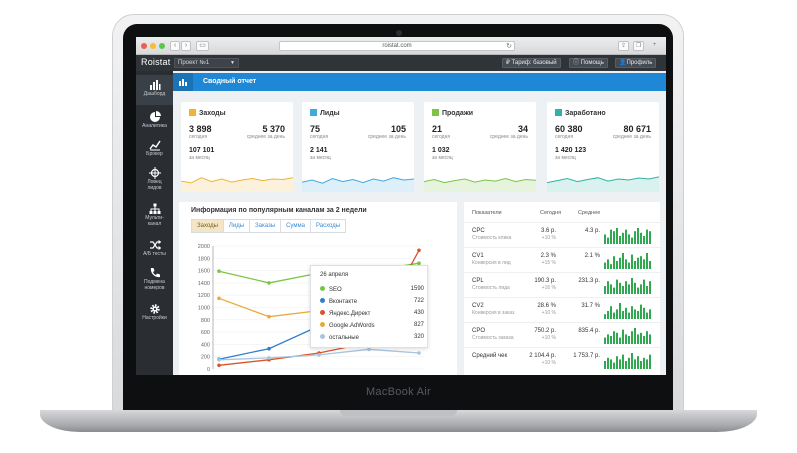 The width and height of the screenshot is (797, 453). What do you see at coordinates (627, 261) in the screenshot?
I see `metric-bar-chart` at bounding box center [627, 261].